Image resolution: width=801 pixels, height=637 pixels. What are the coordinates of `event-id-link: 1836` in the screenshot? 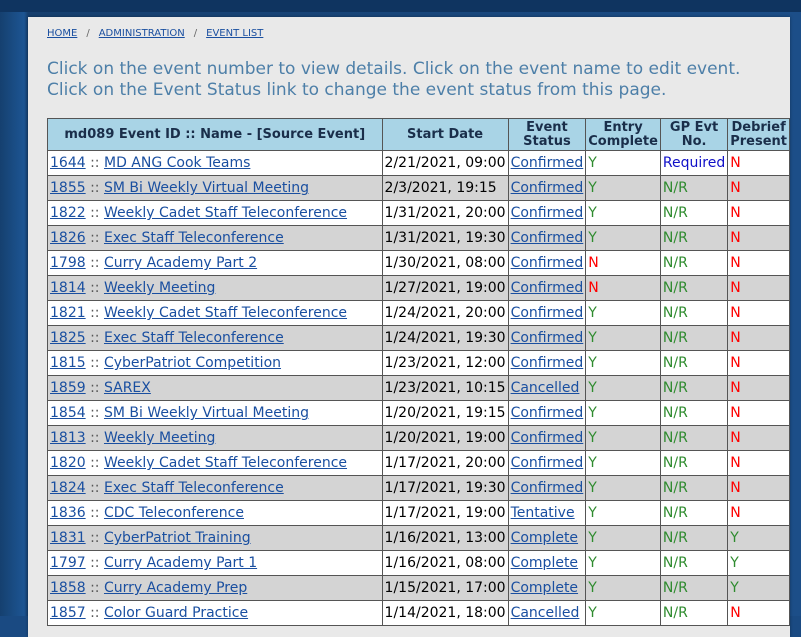 It's located at (68, 513).